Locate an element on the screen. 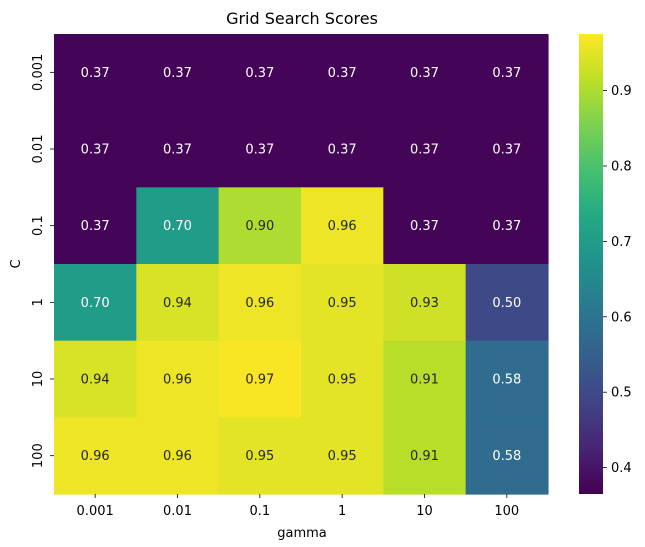  colorbar-tick-label: 0.7 is located at coordinates (621, 242).